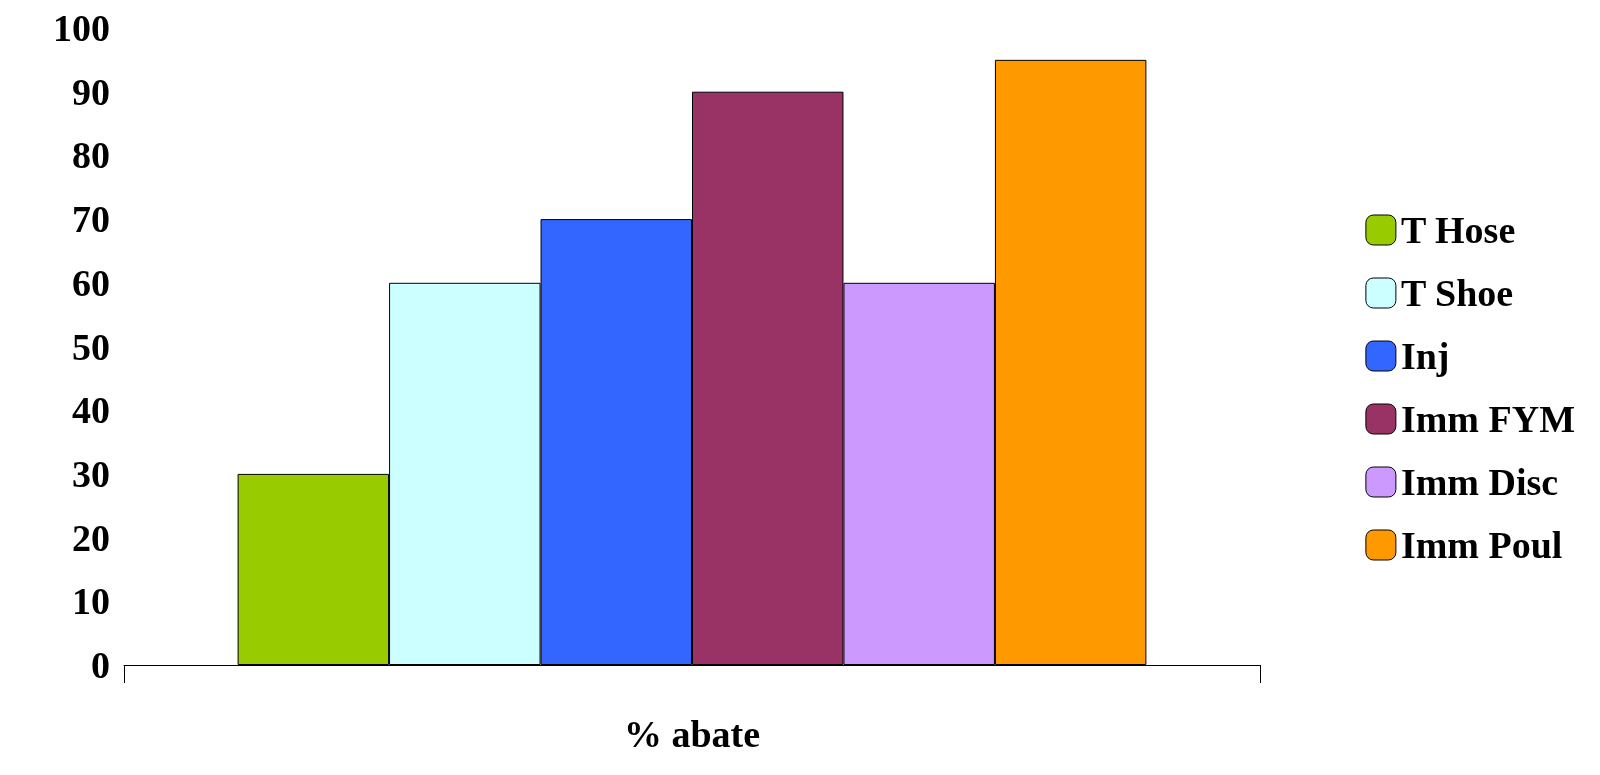  I want to click on y-tick-label: 0, so click(100, 665).